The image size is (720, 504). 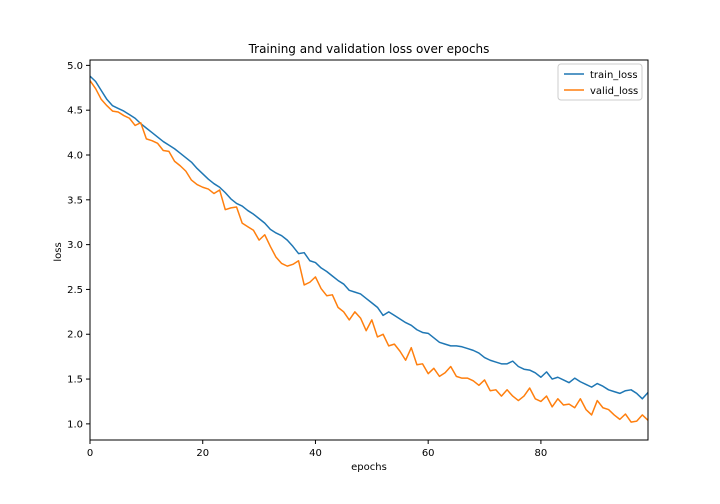 I want to click on legend: train_loss valid_loss, so click(x=600, y=82).